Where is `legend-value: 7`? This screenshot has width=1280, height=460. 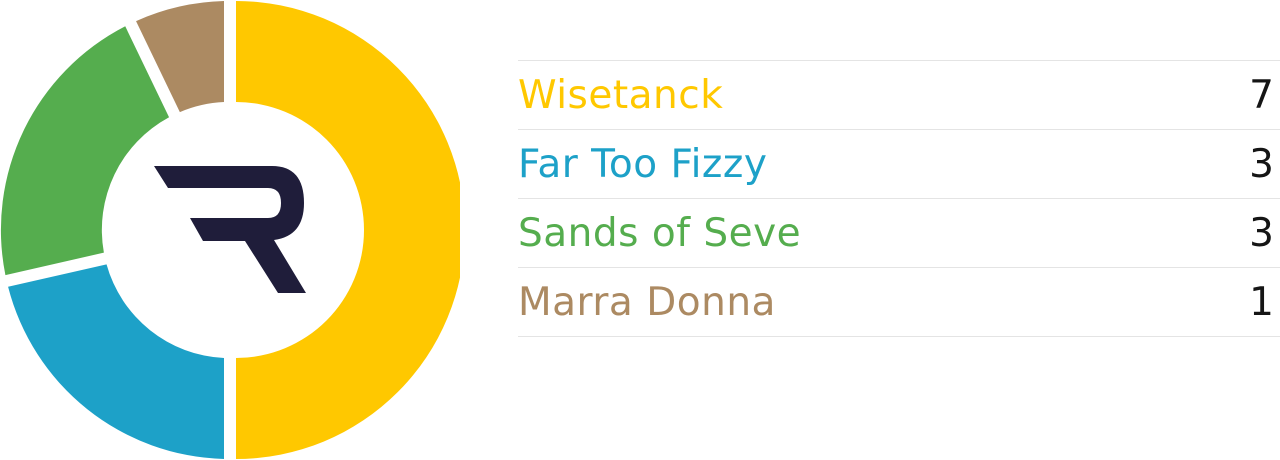 legend-value: 7 is located at coordinates (1261, 95).